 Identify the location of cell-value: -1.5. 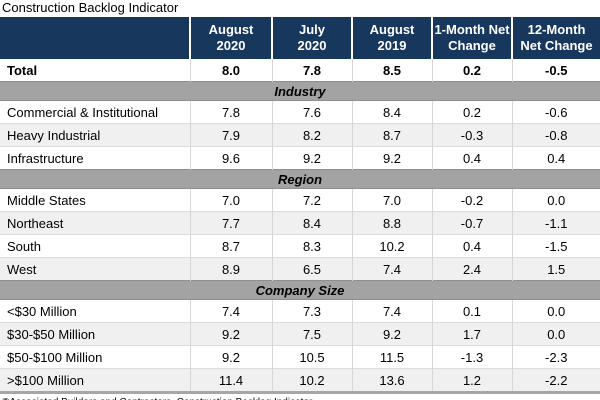
(555, 246).